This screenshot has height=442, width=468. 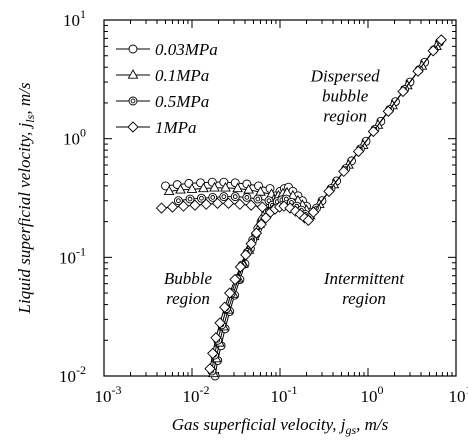 I want to click on region-label-line: Intermittent, so click(x=364, y=278).